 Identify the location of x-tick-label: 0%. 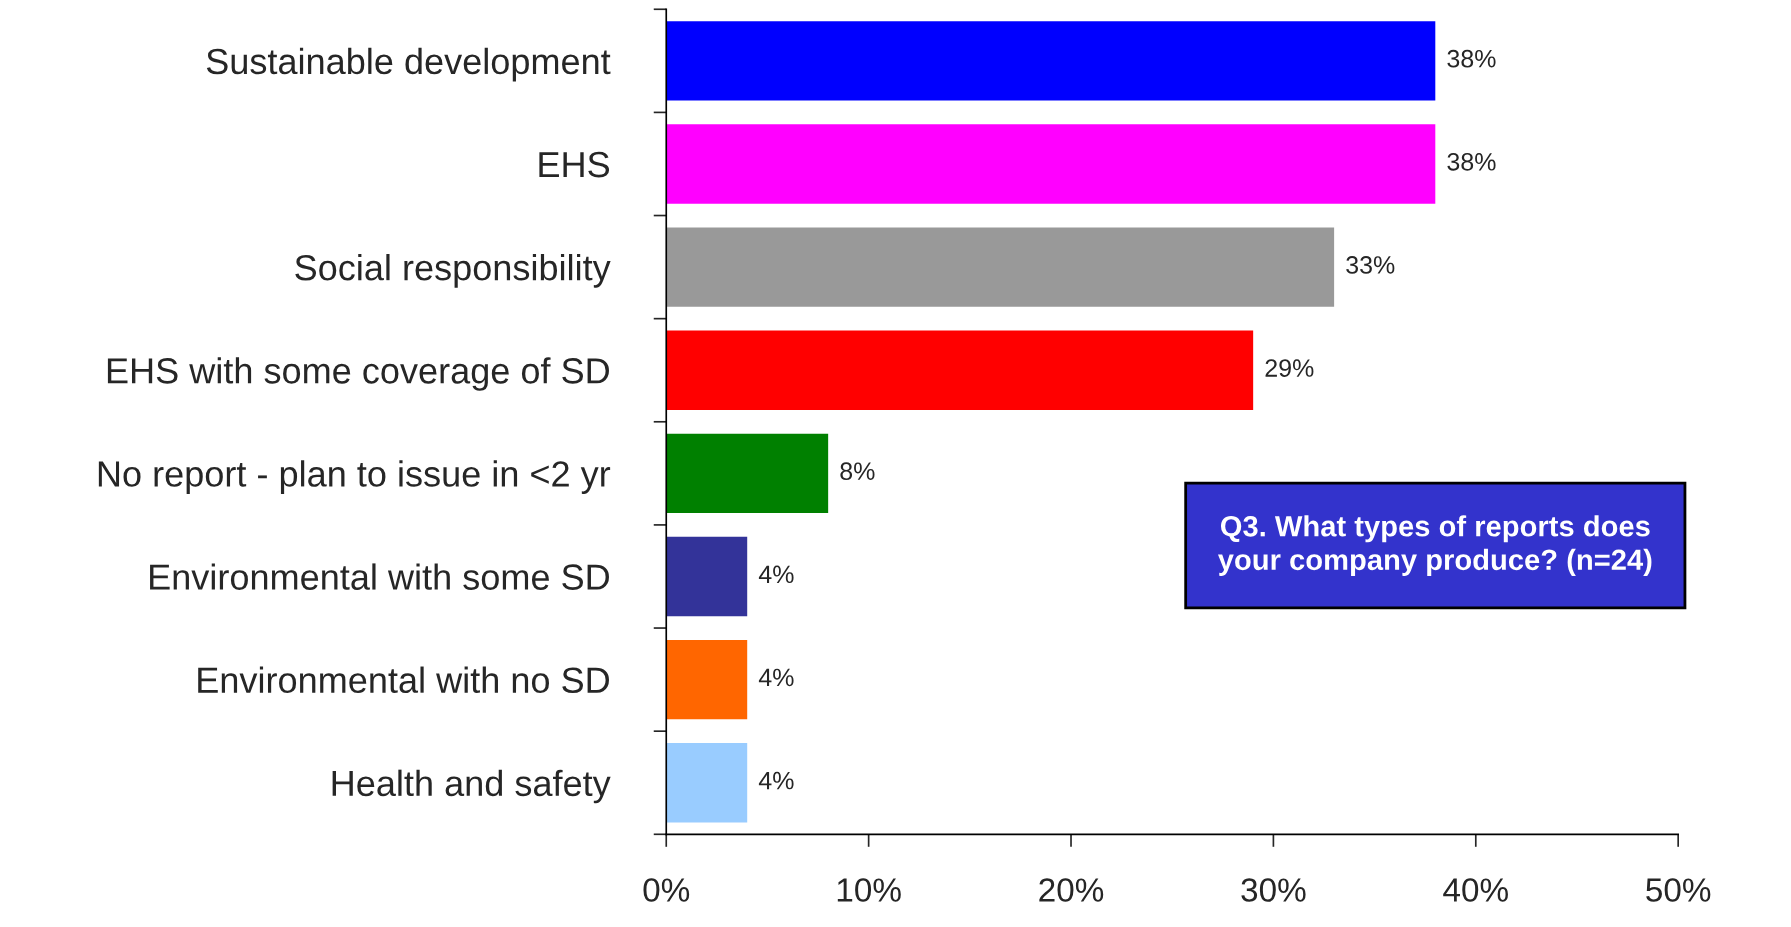
(666, 890).